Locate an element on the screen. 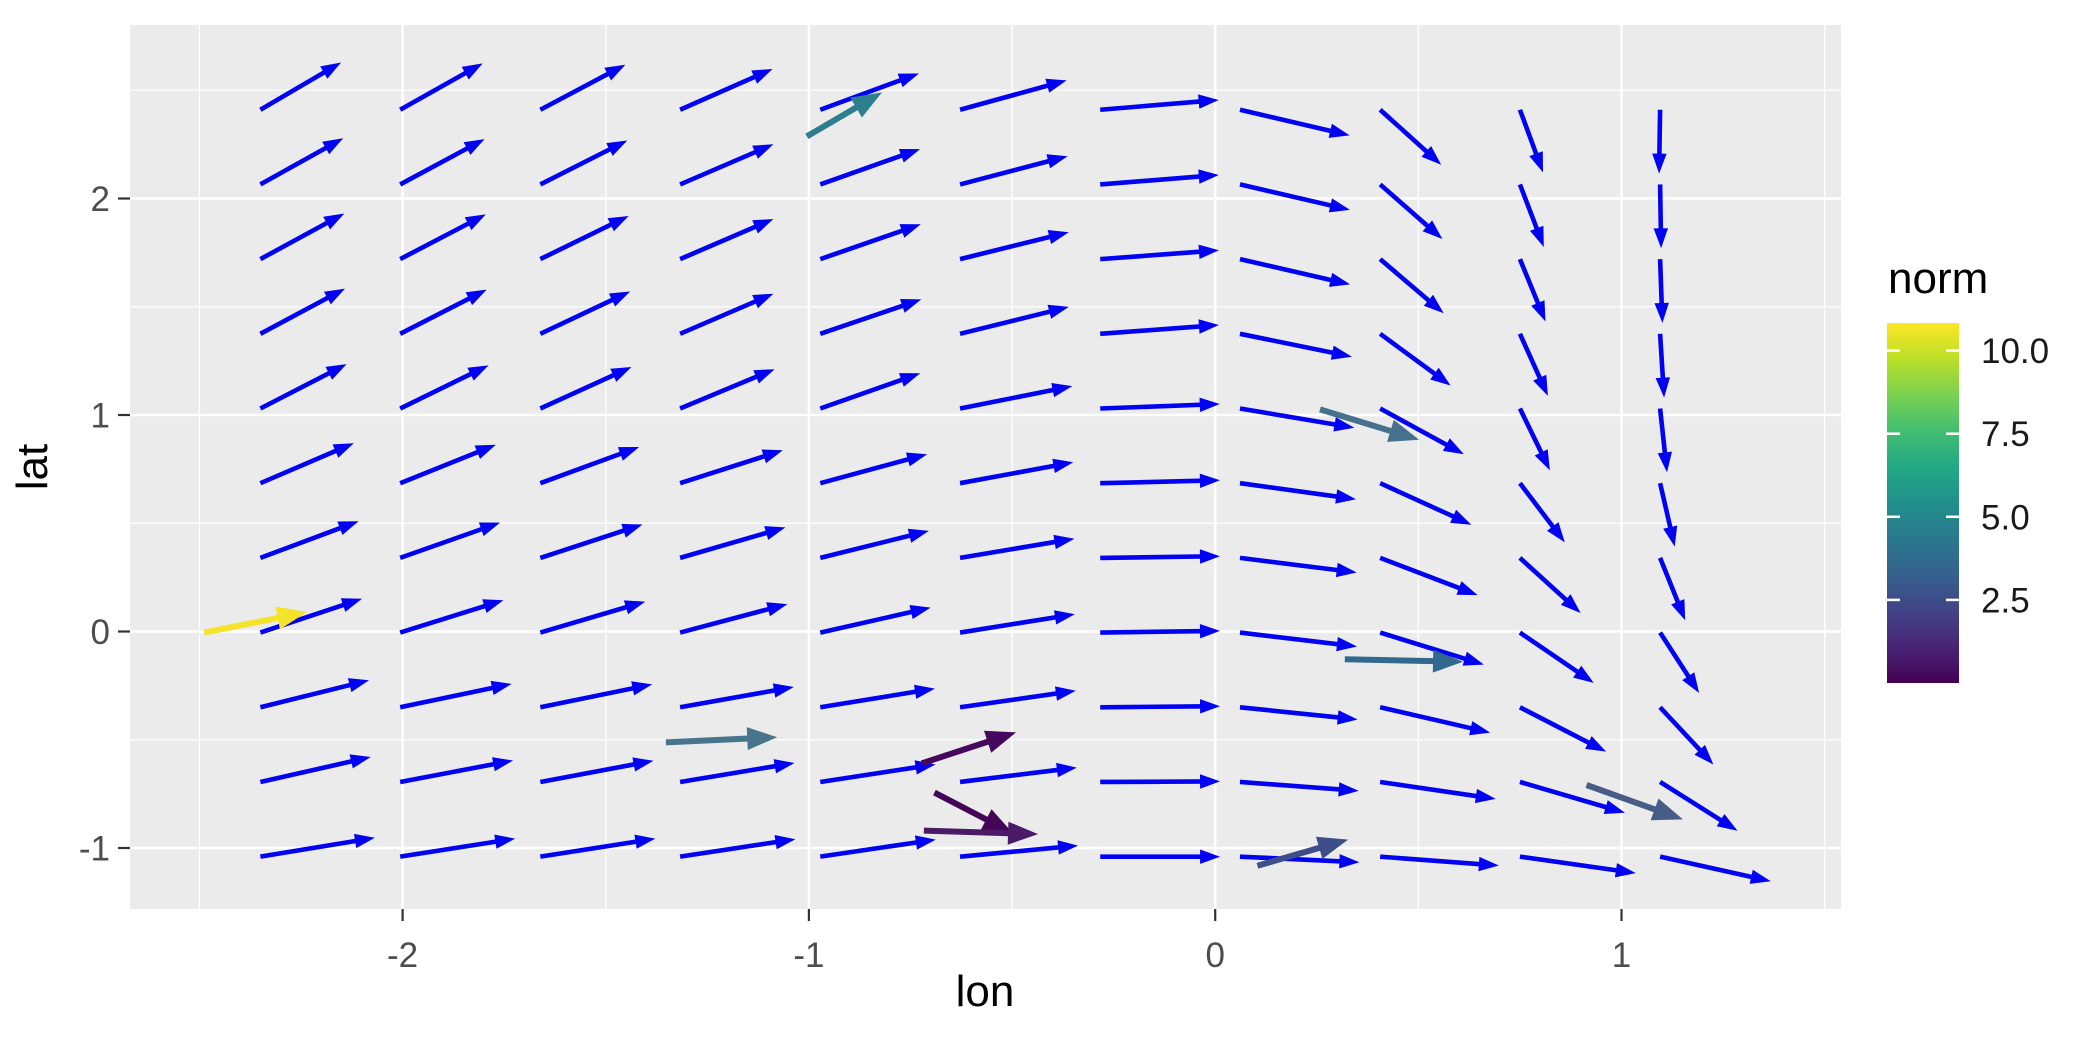  y-tick-label: -1 is located at coordinates (94, 849).